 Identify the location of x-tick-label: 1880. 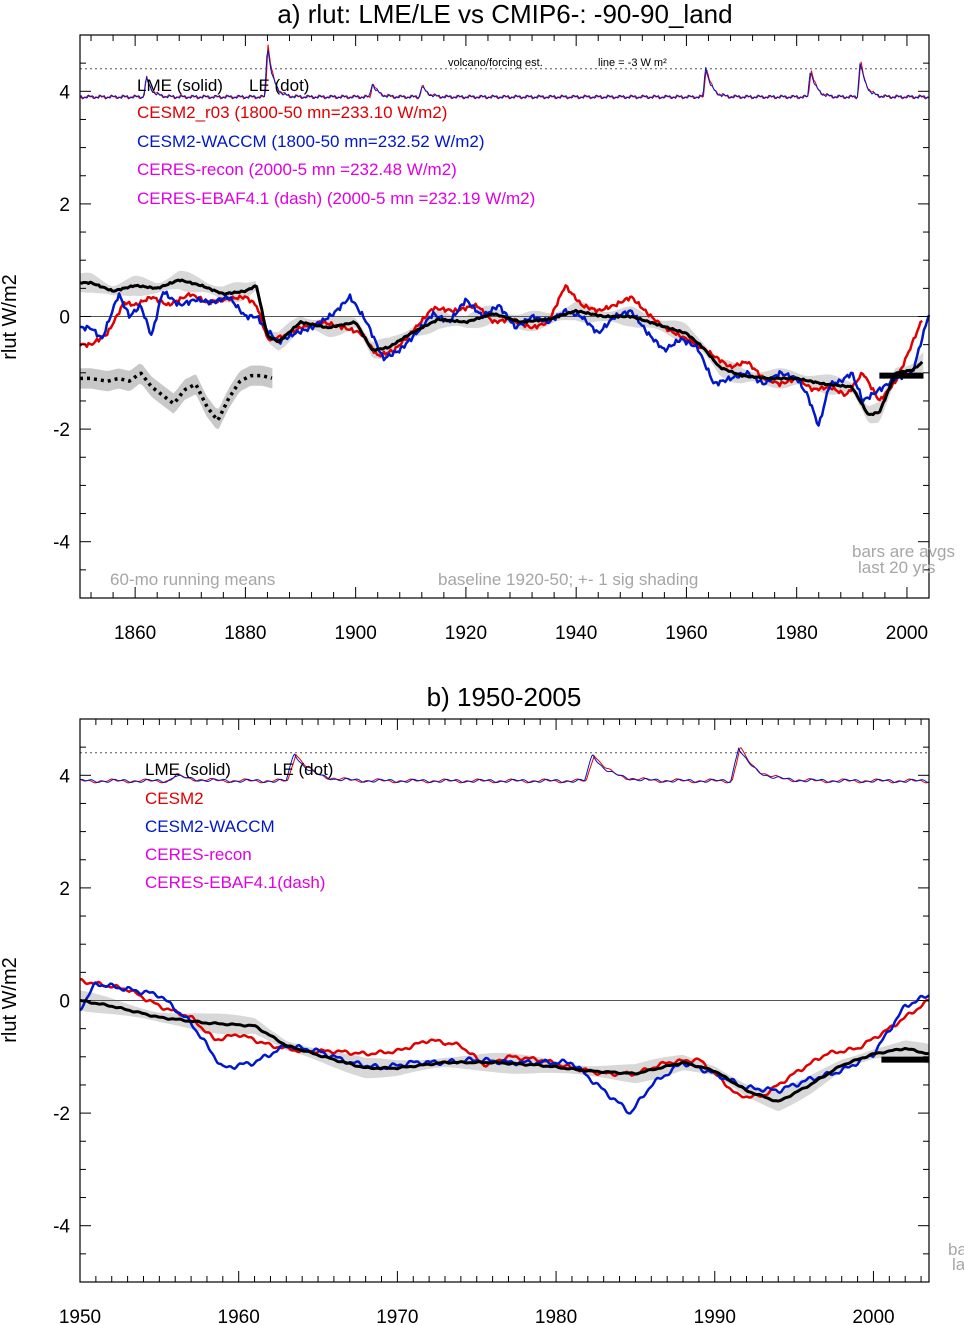
(245, 633).